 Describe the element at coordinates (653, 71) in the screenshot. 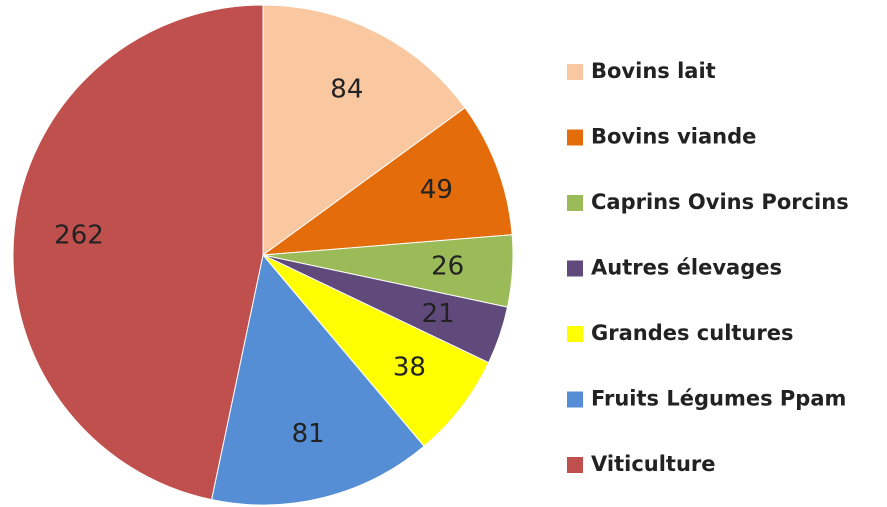

I see `legend-label: Bovins lait` at that location.